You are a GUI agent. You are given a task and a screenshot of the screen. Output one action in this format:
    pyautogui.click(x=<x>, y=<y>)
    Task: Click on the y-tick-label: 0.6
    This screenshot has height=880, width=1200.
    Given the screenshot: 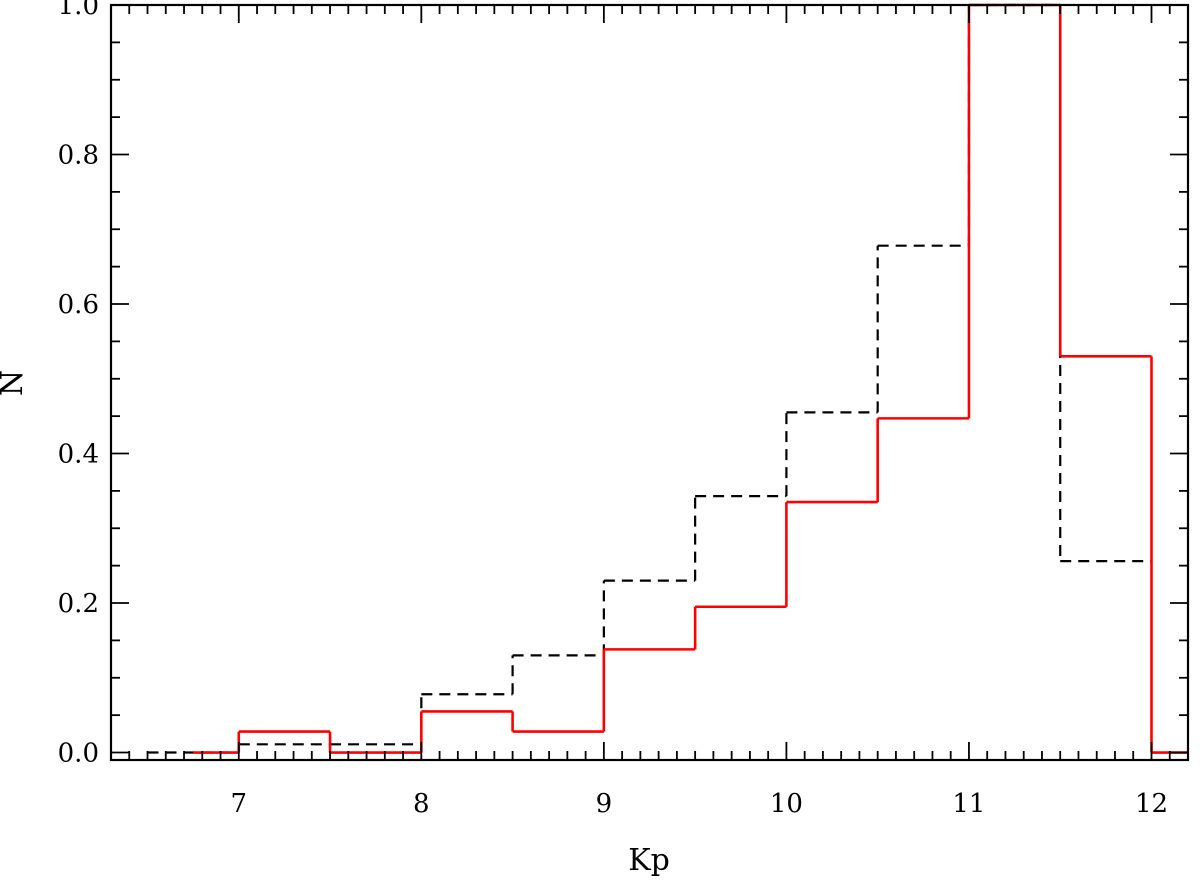 What is the action you would take?
    pyautogui.click(x=78, y=305)
    